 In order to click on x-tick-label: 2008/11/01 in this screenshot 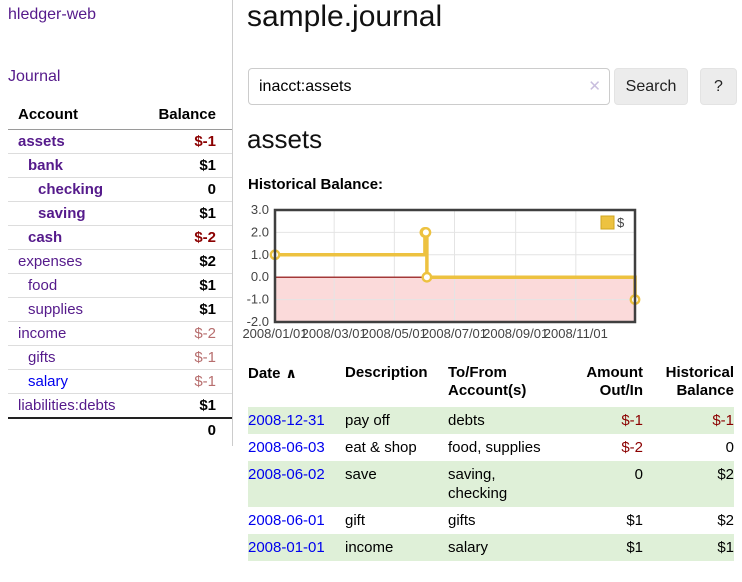, I will do `click(576, 333)`.